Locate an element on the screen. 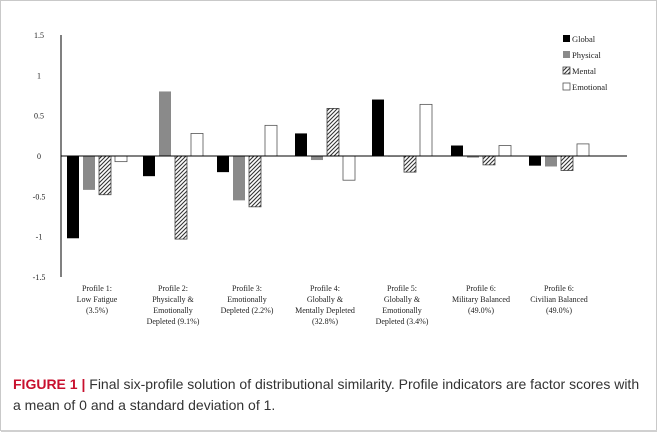  legend-swatch-physical is located at coordinates (566, 54).